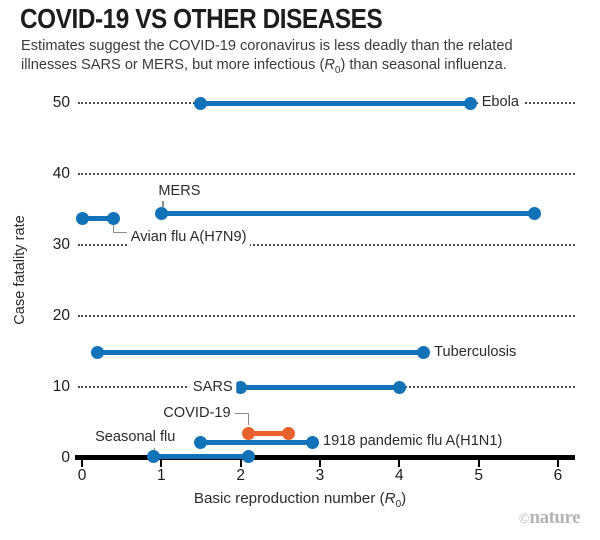 This screenshot has height=540, width=600. What do you see at coordinates (179, 192) in the screenshot?
I see `mers-label: MERS` at bounding box center [179, 192].